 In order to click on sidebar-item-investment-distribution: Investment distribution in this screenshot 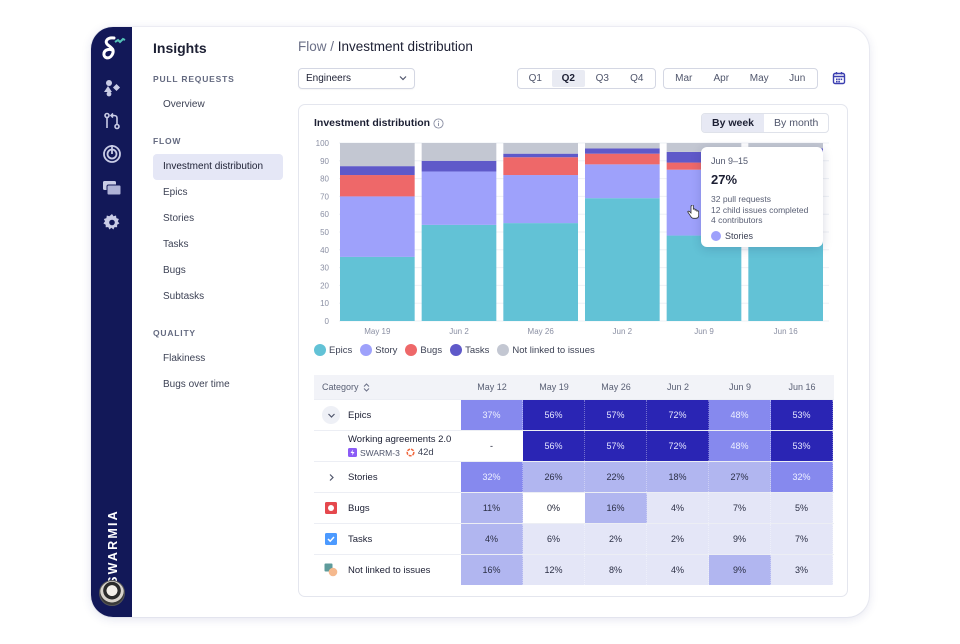, I will do `click(218, 167)`.